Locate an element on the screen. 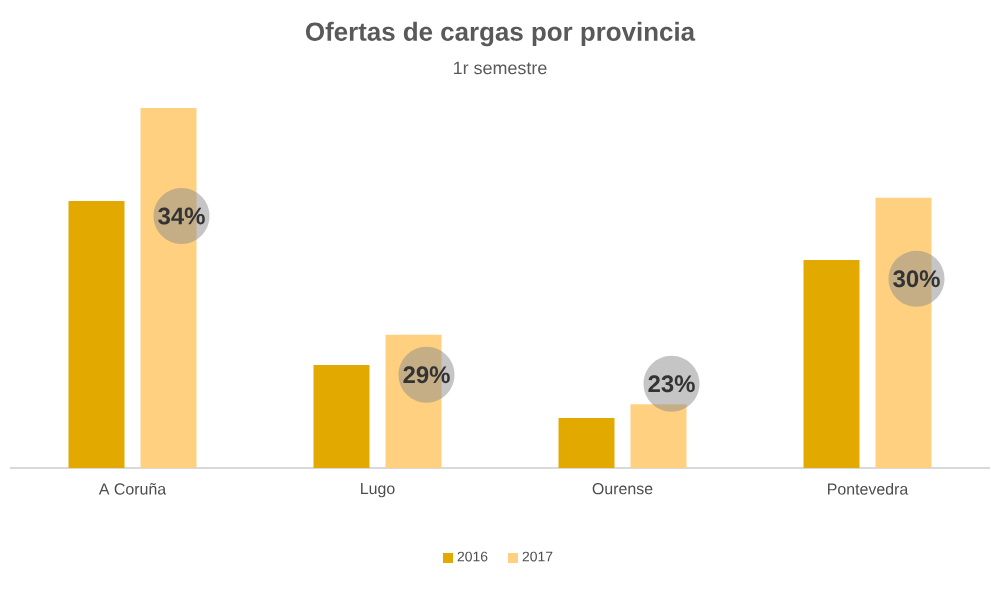 Image resolution: width=1000 pixels, height=600 pixels. annotation: 23% is located at coordinates (671, 384).